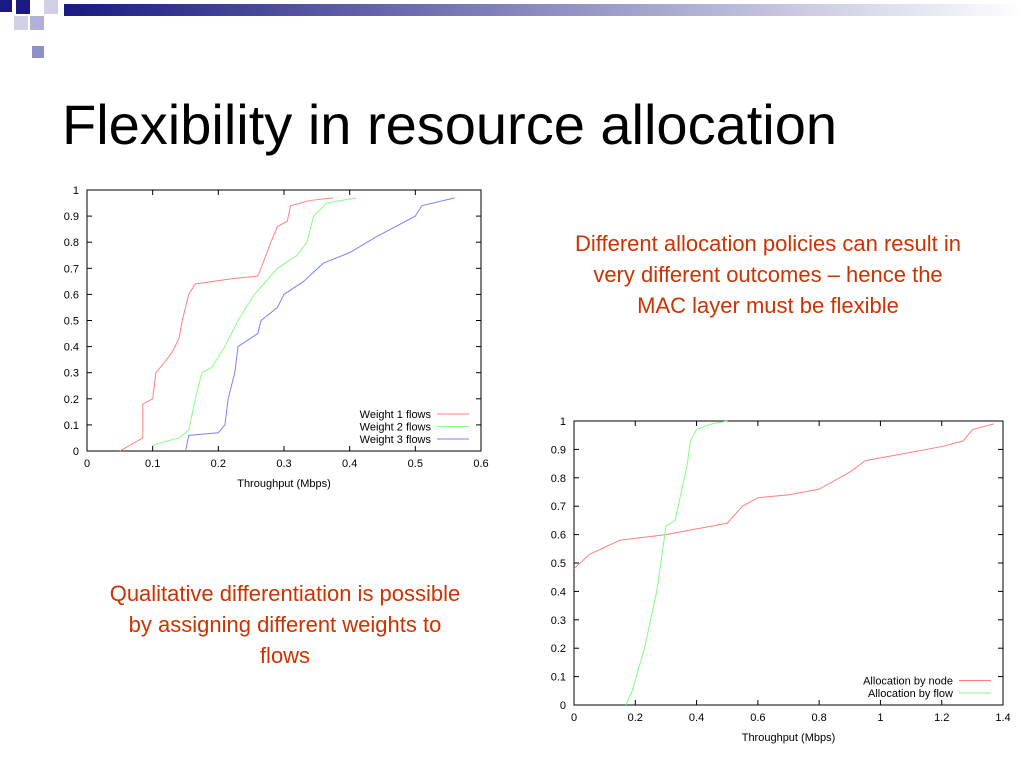 The image size is (1024, 768). I want to click on x-tick-label: 0.3, so click(283, 464).